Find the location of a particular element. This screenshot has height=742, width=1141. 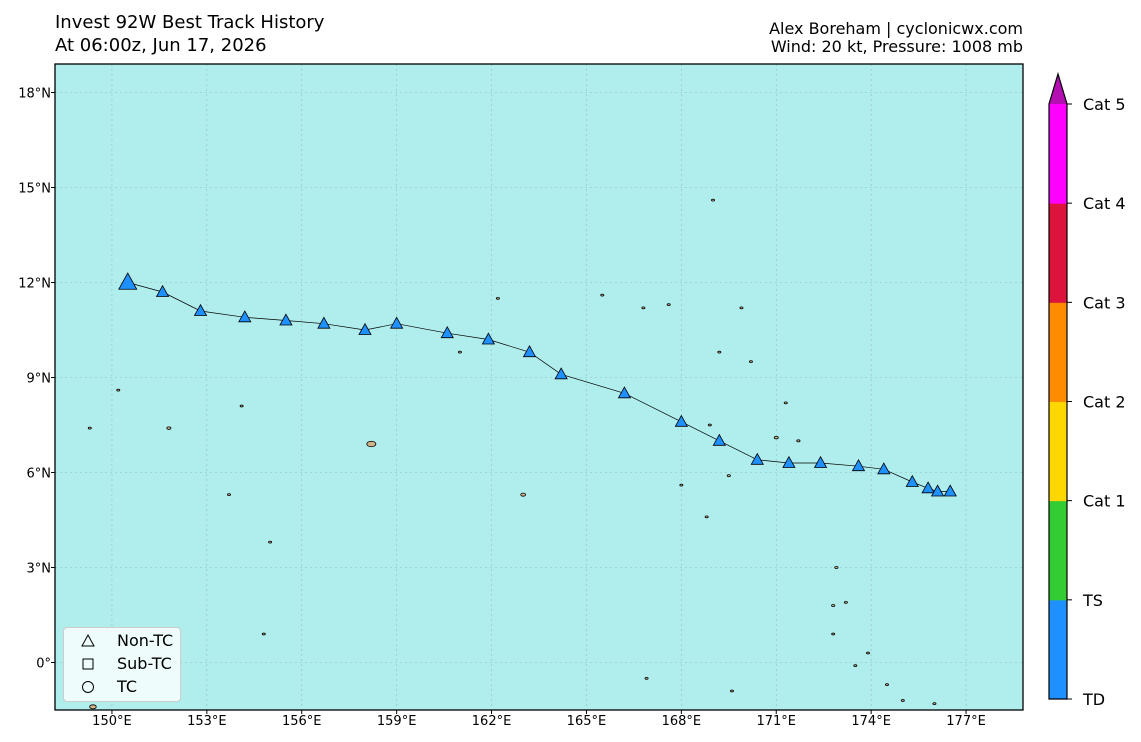

lon-tick-label: 153°E is located at coordinates (207, 721).